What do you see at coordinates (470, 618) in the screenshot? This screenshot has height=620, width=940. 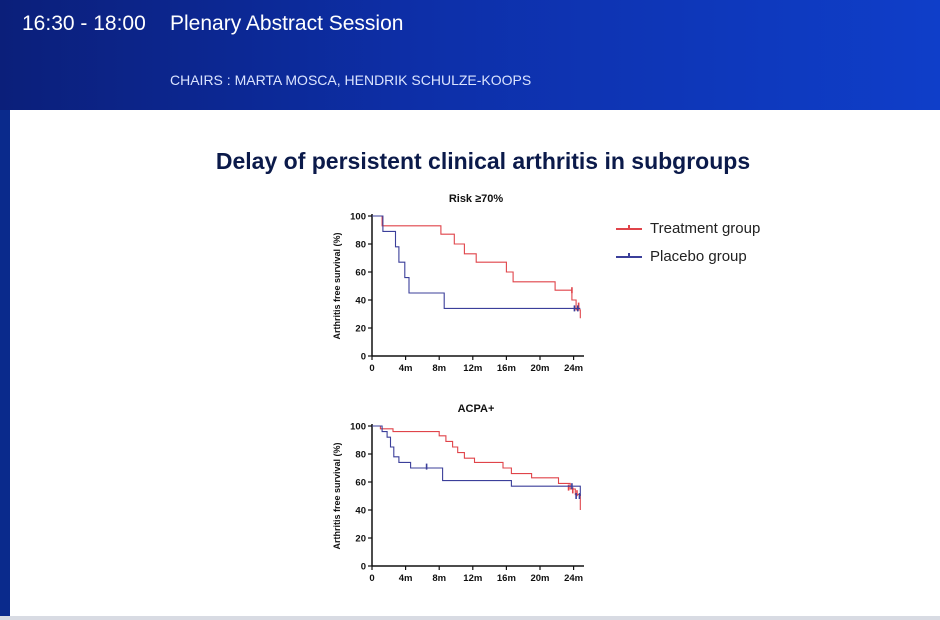 I see `bottom-divider` at bounding box center [470, 618].